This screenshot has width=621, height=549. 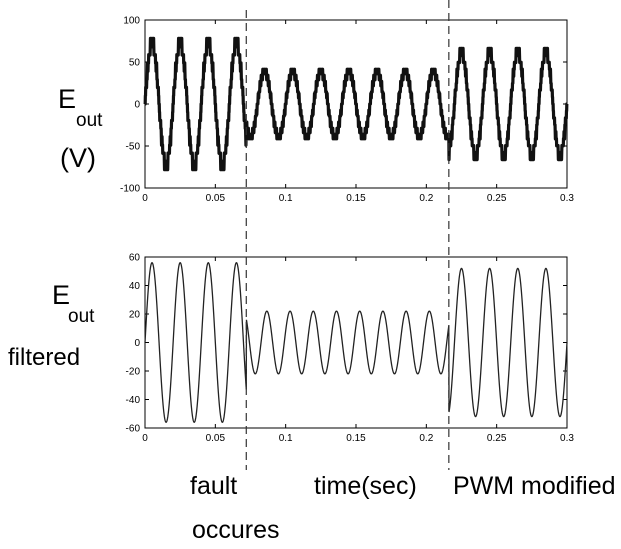 I want to click on eout-filtered-y-tick-label: 40, so click(x=135, y=286).